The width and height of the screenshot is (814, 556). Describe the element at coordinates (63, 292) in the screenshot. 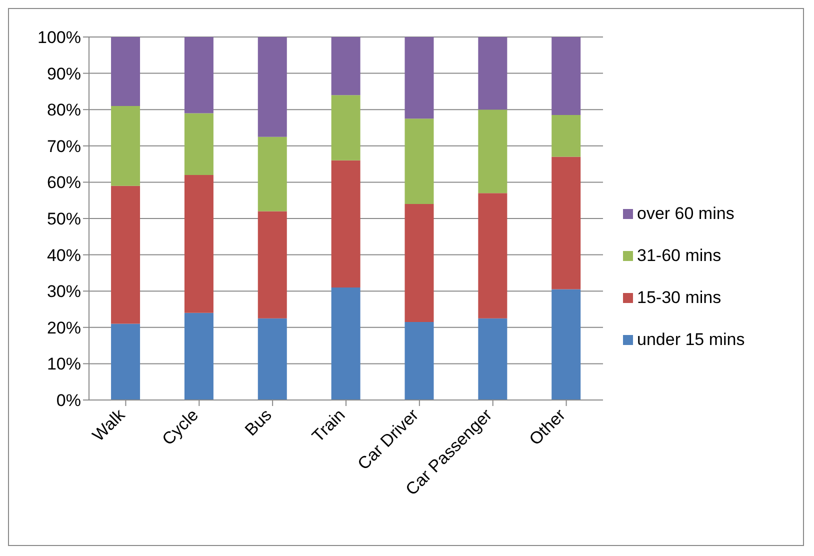

I see `y-tick-label: 30%` at that location.